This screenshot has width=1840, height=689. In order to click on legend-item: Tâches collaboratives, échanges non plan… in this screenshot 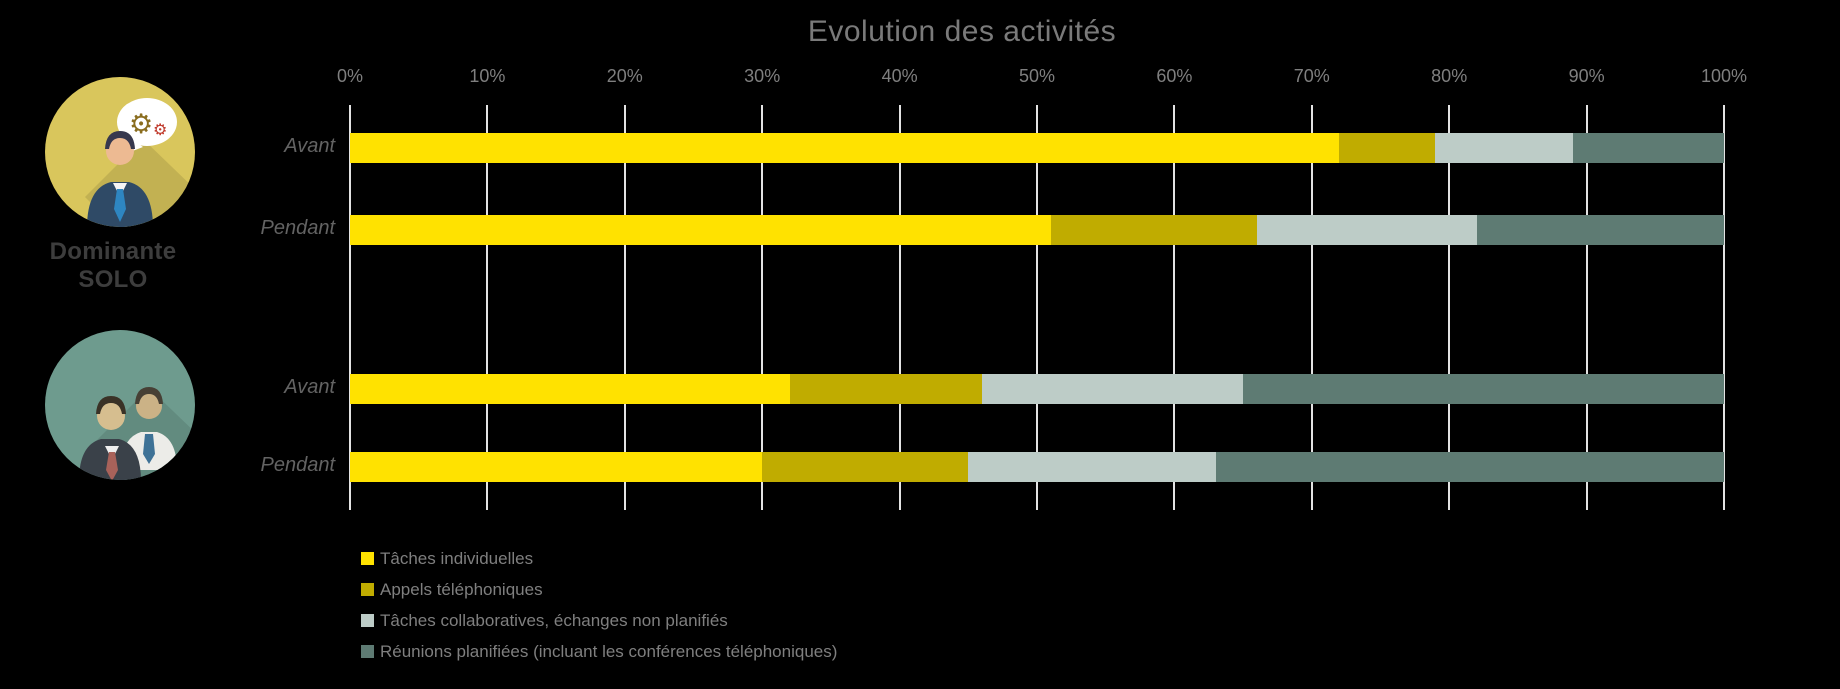, I will do `click(599, 620)`.